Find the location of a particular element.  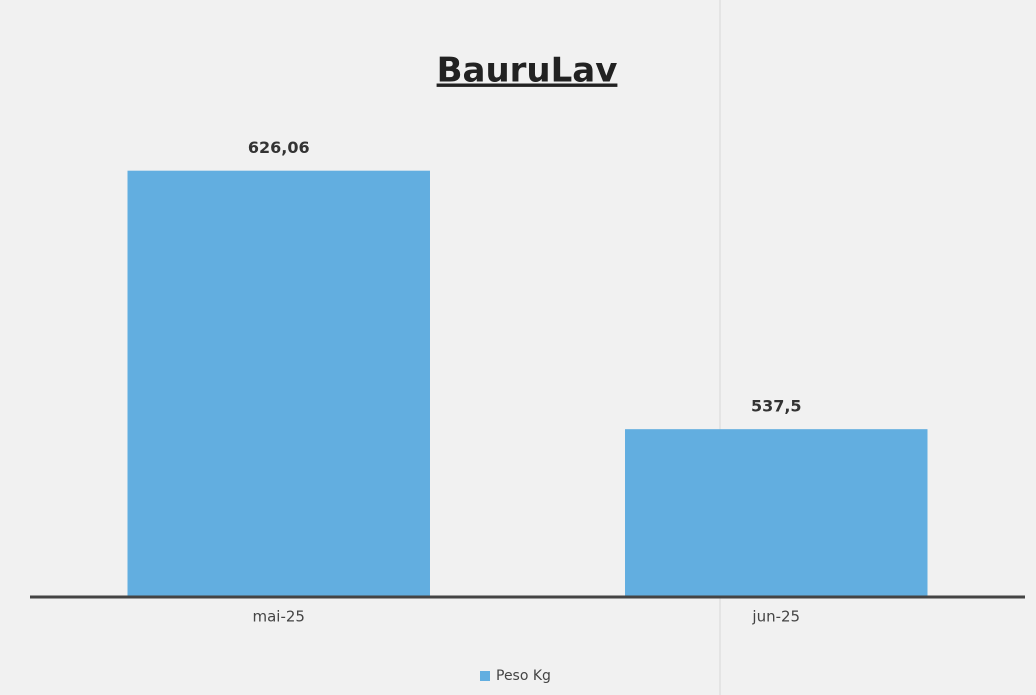

legend-swatch is located at coordinates (485, 676).